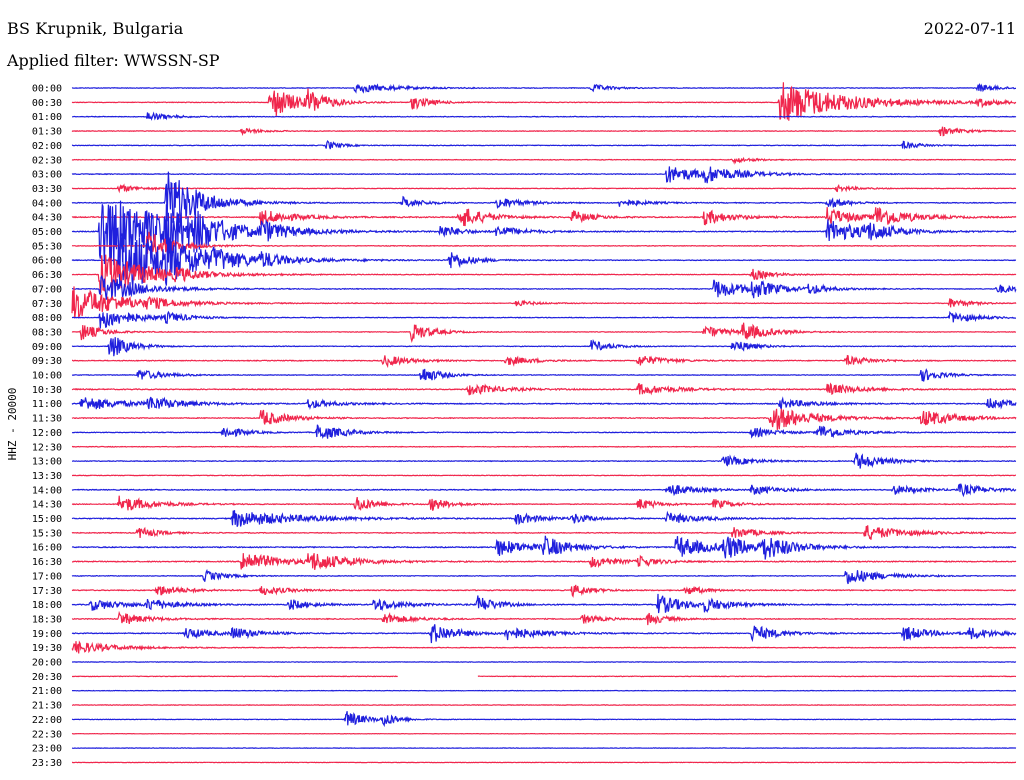 This screenshot has height=780, width=1024. What do you see at coordinates (47, 246) in the screenshot?
I see `time-tick-label: 05:30` at bounding box center [47, 246].